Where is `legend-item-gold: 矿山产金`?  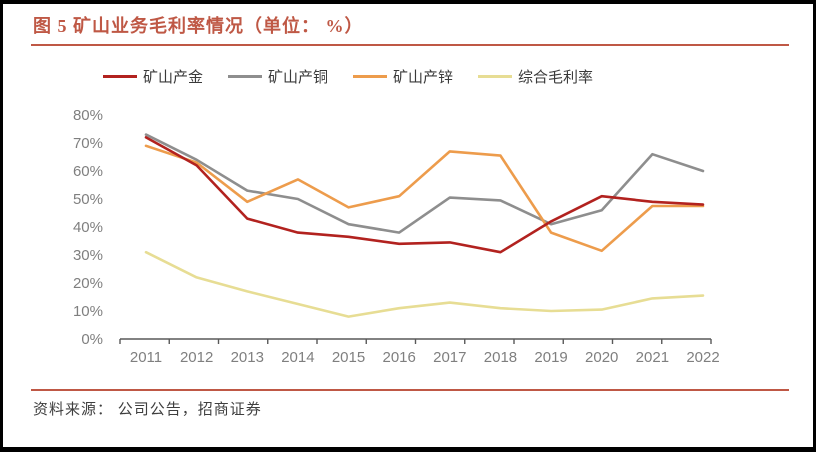 legend-item-gold: 矿山产金 is located at coordinates (153, 76).